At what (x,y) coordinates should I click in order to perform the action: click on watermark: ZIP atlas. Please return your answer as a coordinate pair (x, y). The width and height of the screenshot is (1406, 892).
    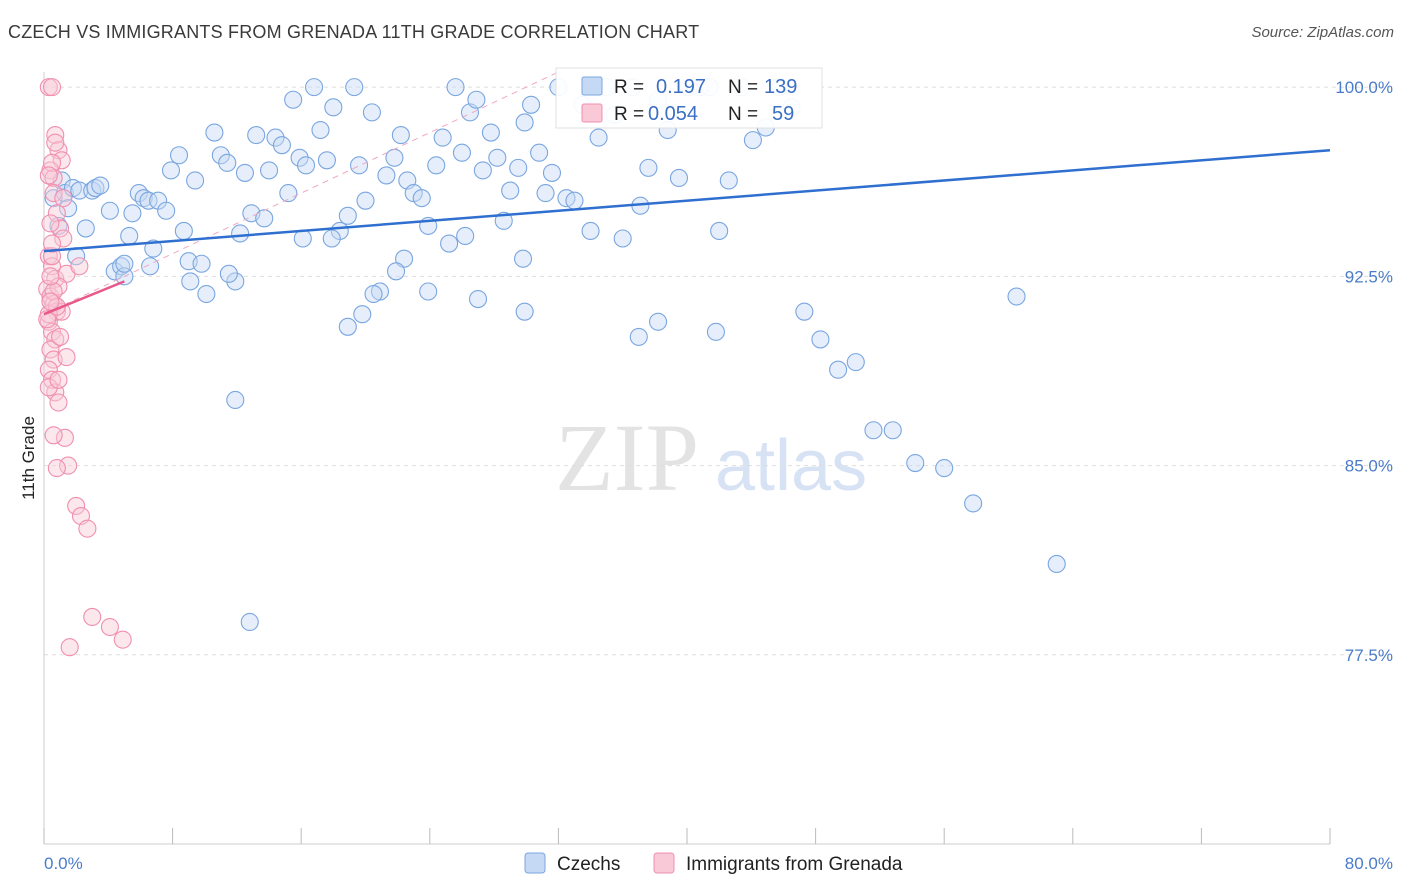
    Looking at the image, I should click on (711, 457).